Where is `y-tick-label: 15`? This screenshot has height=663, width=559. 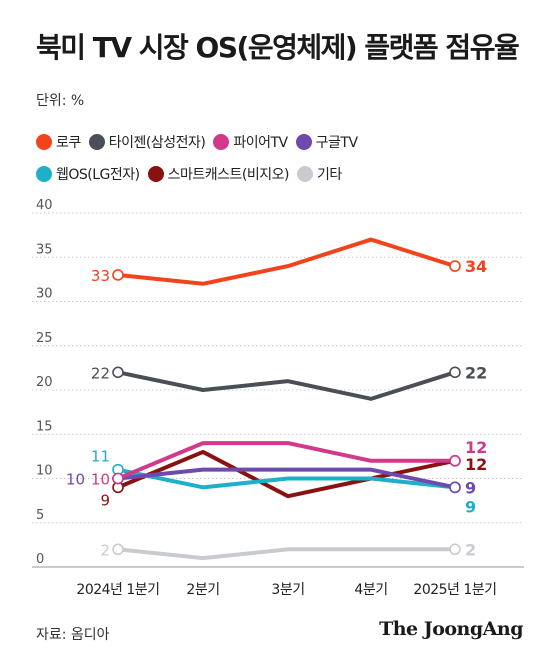 y-tick-label: 15 is located at coordinates (44, 426).